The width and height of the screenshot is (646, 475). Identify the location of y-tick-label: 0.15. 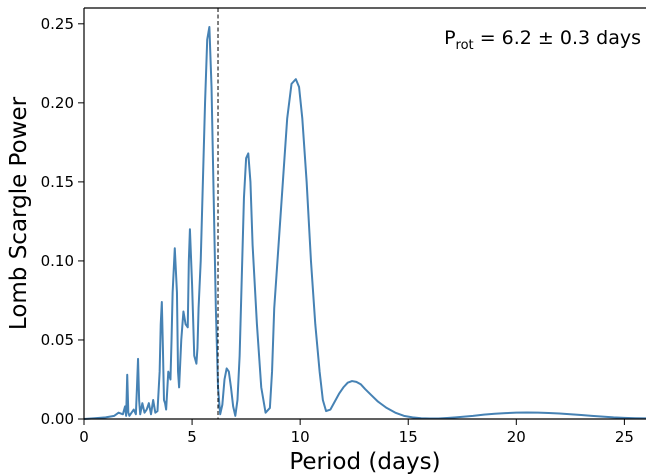
(57, 182).